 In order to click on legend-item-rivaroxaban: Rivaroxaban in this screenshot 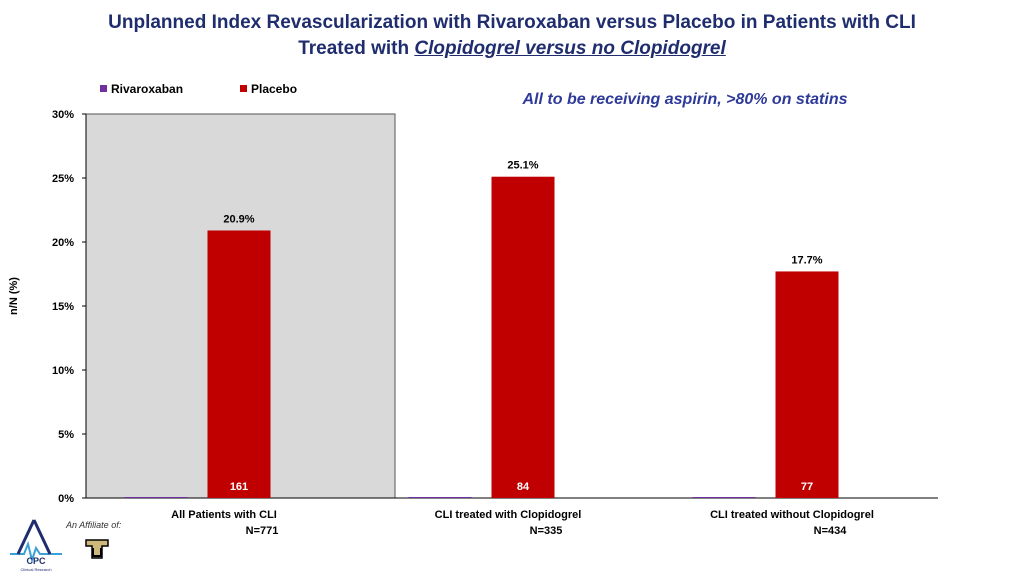, I will do `click(141, 89)`.